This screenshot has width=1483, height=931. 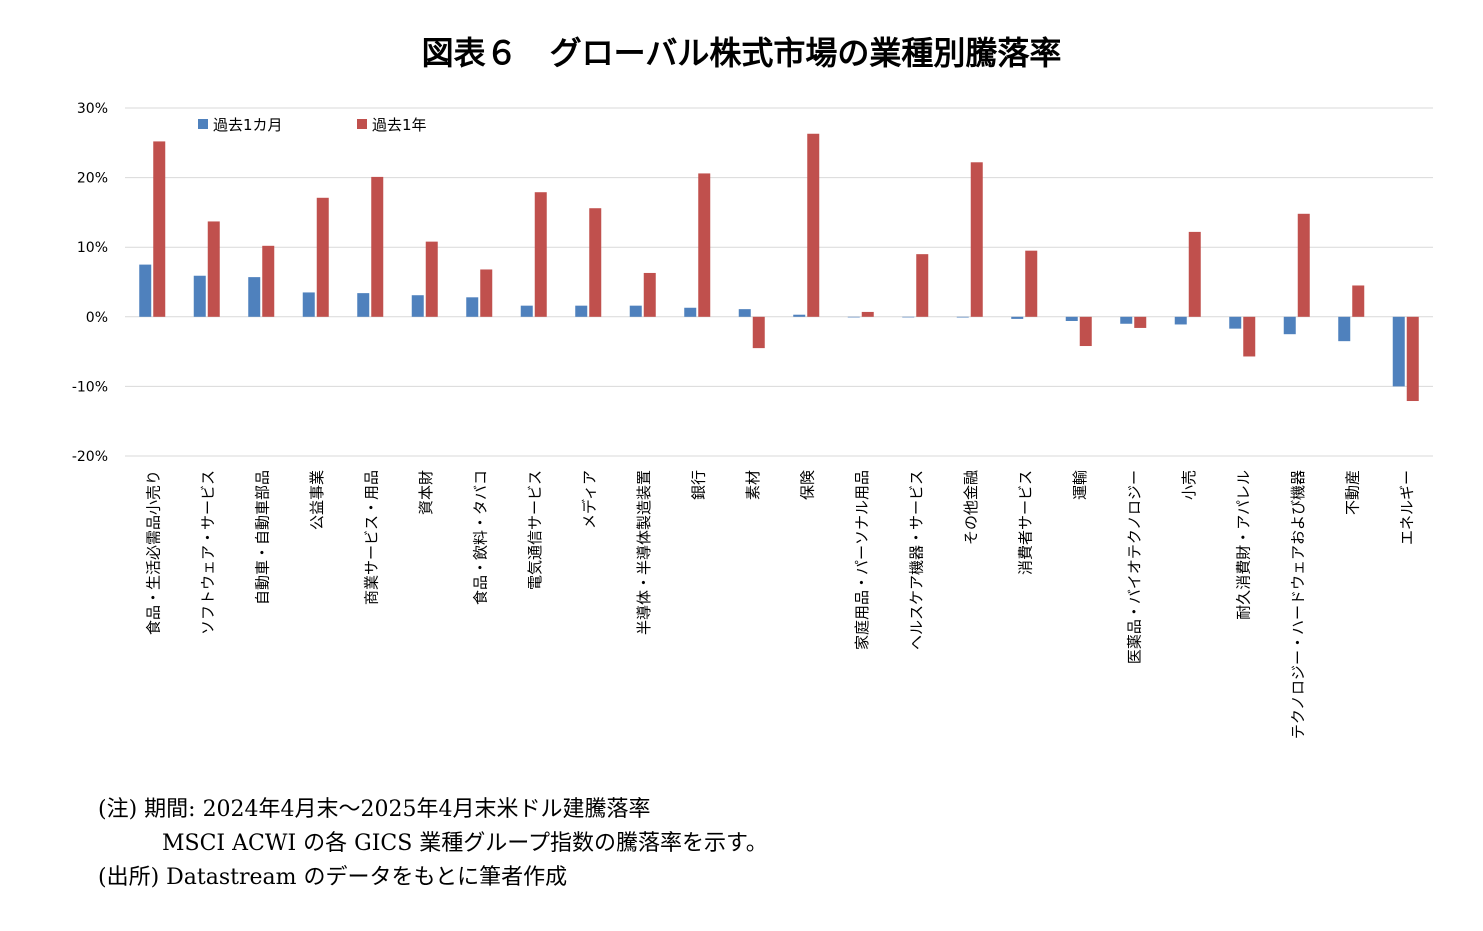 I want to click on y-tick-label: -10%, so click(x=90, y=387).